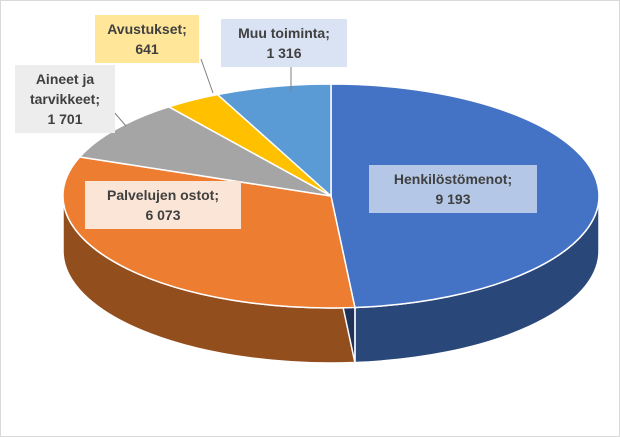 This screenshot has height=437, width=620. I want to click on data-label: Palvelujen ostot; 6 073, so click(163, 205).